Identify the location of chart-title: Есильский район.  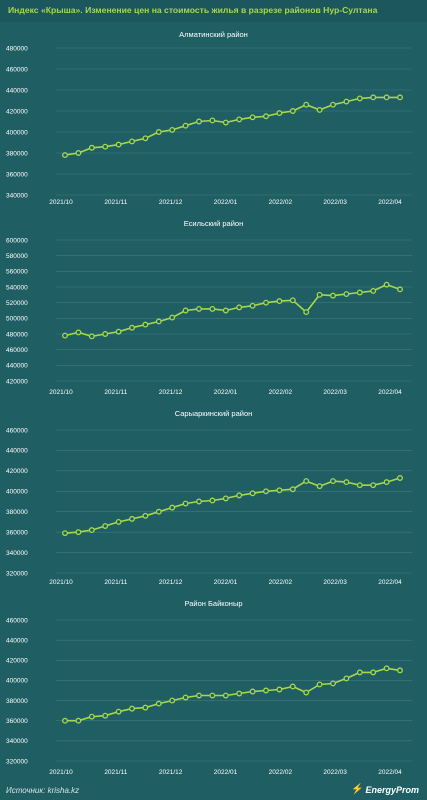
(213, 223).